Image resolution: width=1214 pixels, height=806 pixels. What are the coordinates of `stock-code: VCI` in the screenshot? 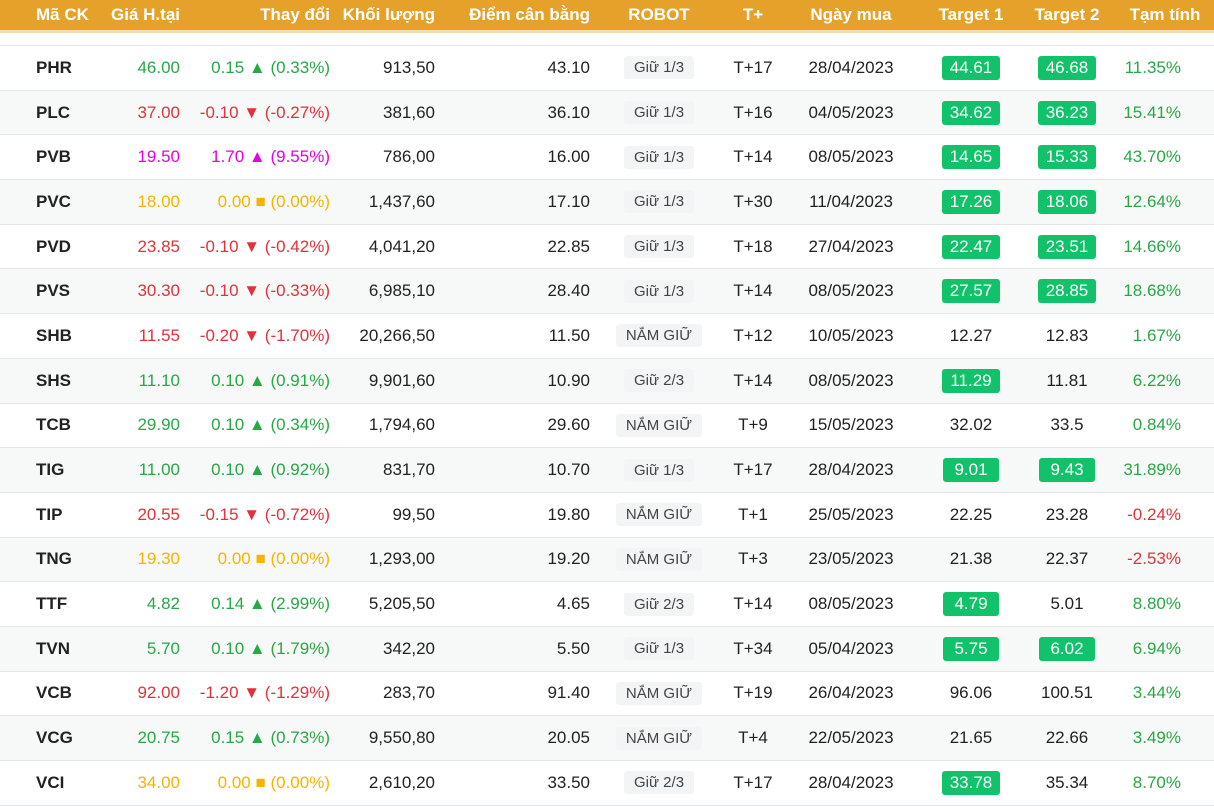 It's located at (47, 783).